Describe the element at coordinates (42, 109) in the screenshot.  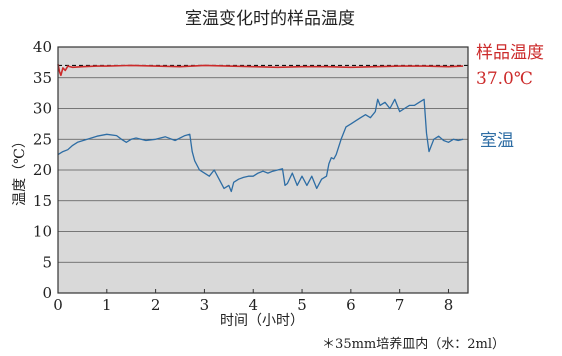
I see `y-tick-label: 30` at that location.